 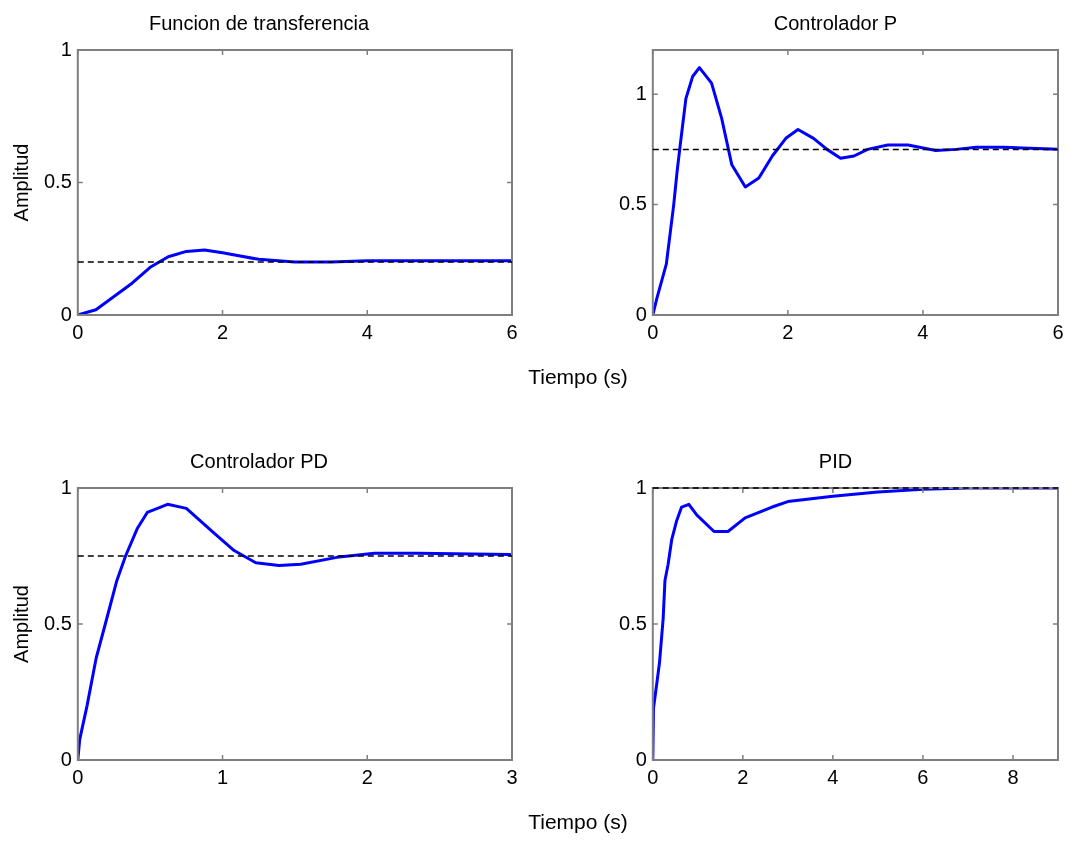 What do you see at coordinates (512, 776) in the screenshot?
I see `x-tick-label: 3` at bounding box center [512, 776].